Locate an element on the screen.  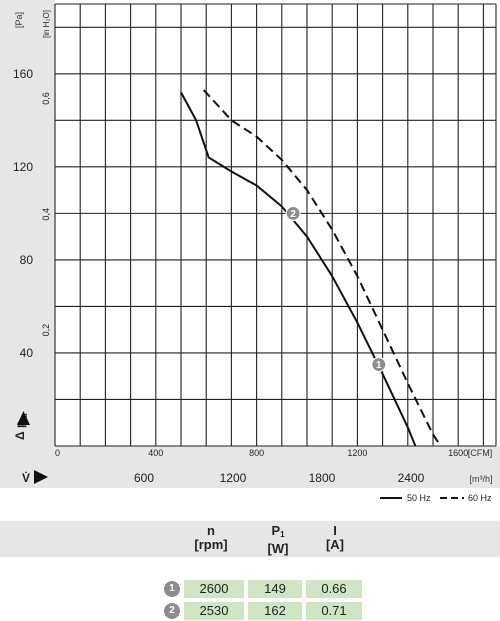
y2-tick-label: 0,4 is located at coordinates (46, 214).